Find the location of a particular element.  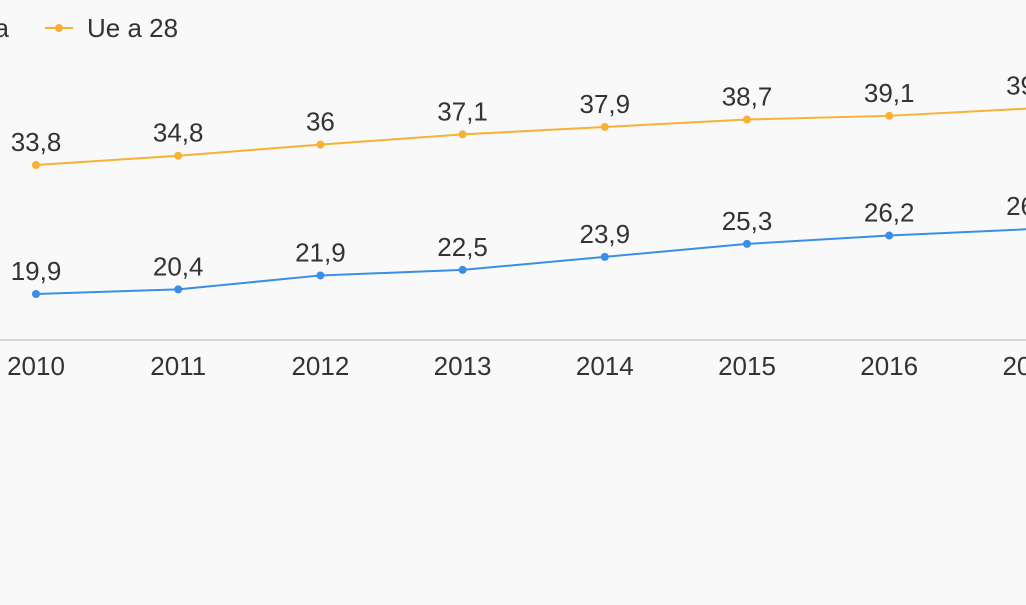

data-label: 19,9 is located at coordinates (36, 271).